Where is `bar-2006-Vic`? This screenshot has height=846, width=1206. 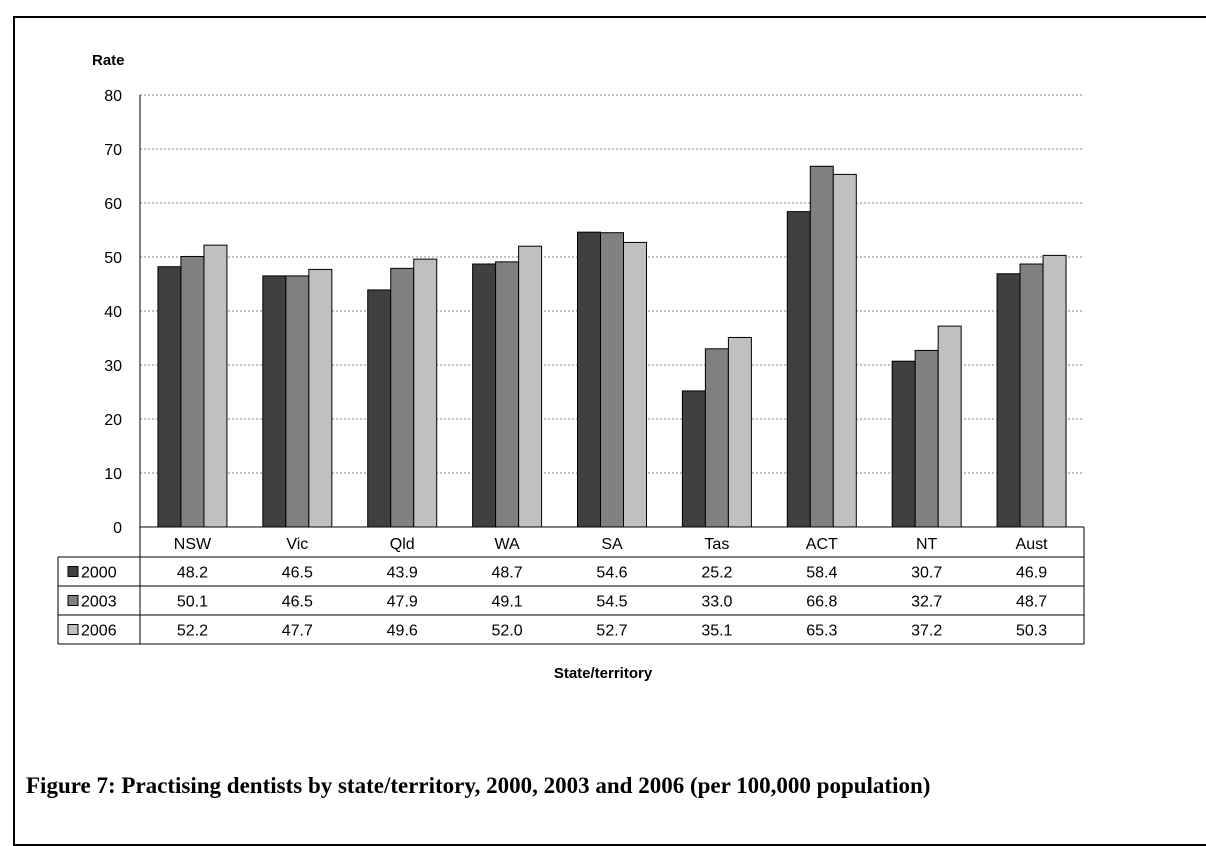 bar-2006-Vic is located at coordinates (320, 398).